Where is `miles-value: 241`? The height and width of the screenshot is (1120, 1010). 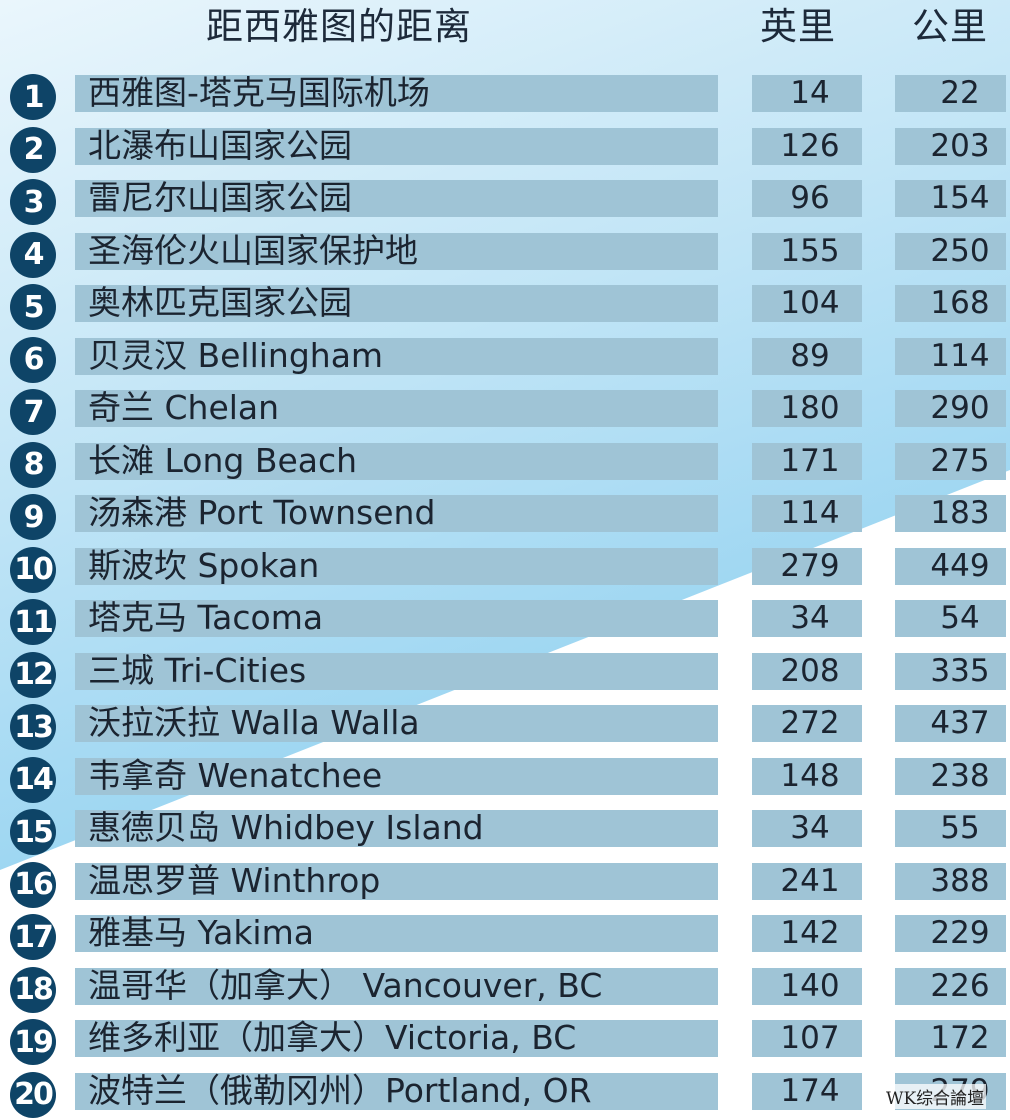 miles-value: 241 is located at coordinates (810, 880).